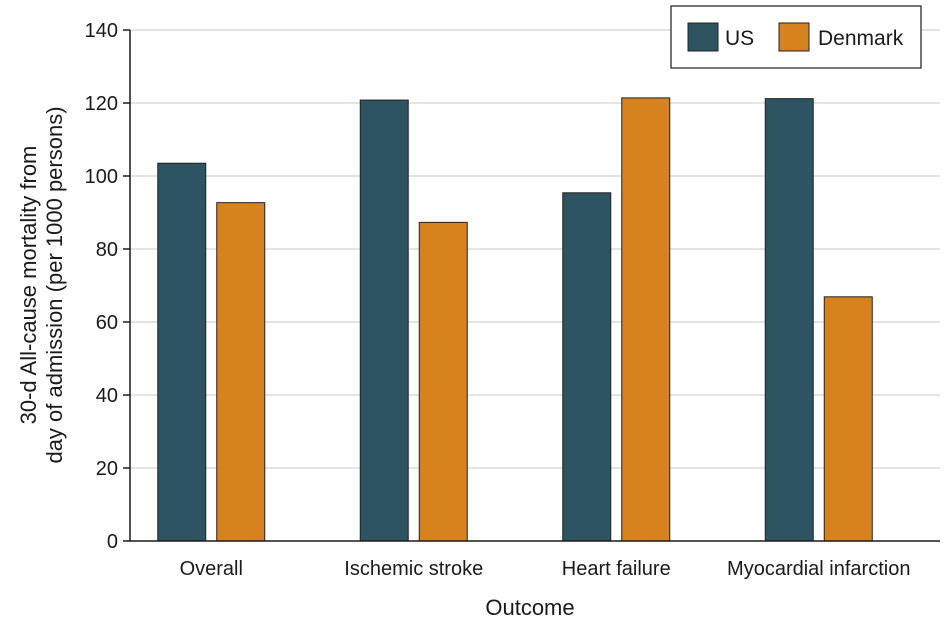 The image size is (944, 622). What do you see at coordinates (107, 469) in the screenshot?
I see `y-tick-label: 20` at bounding box center [107, 469].